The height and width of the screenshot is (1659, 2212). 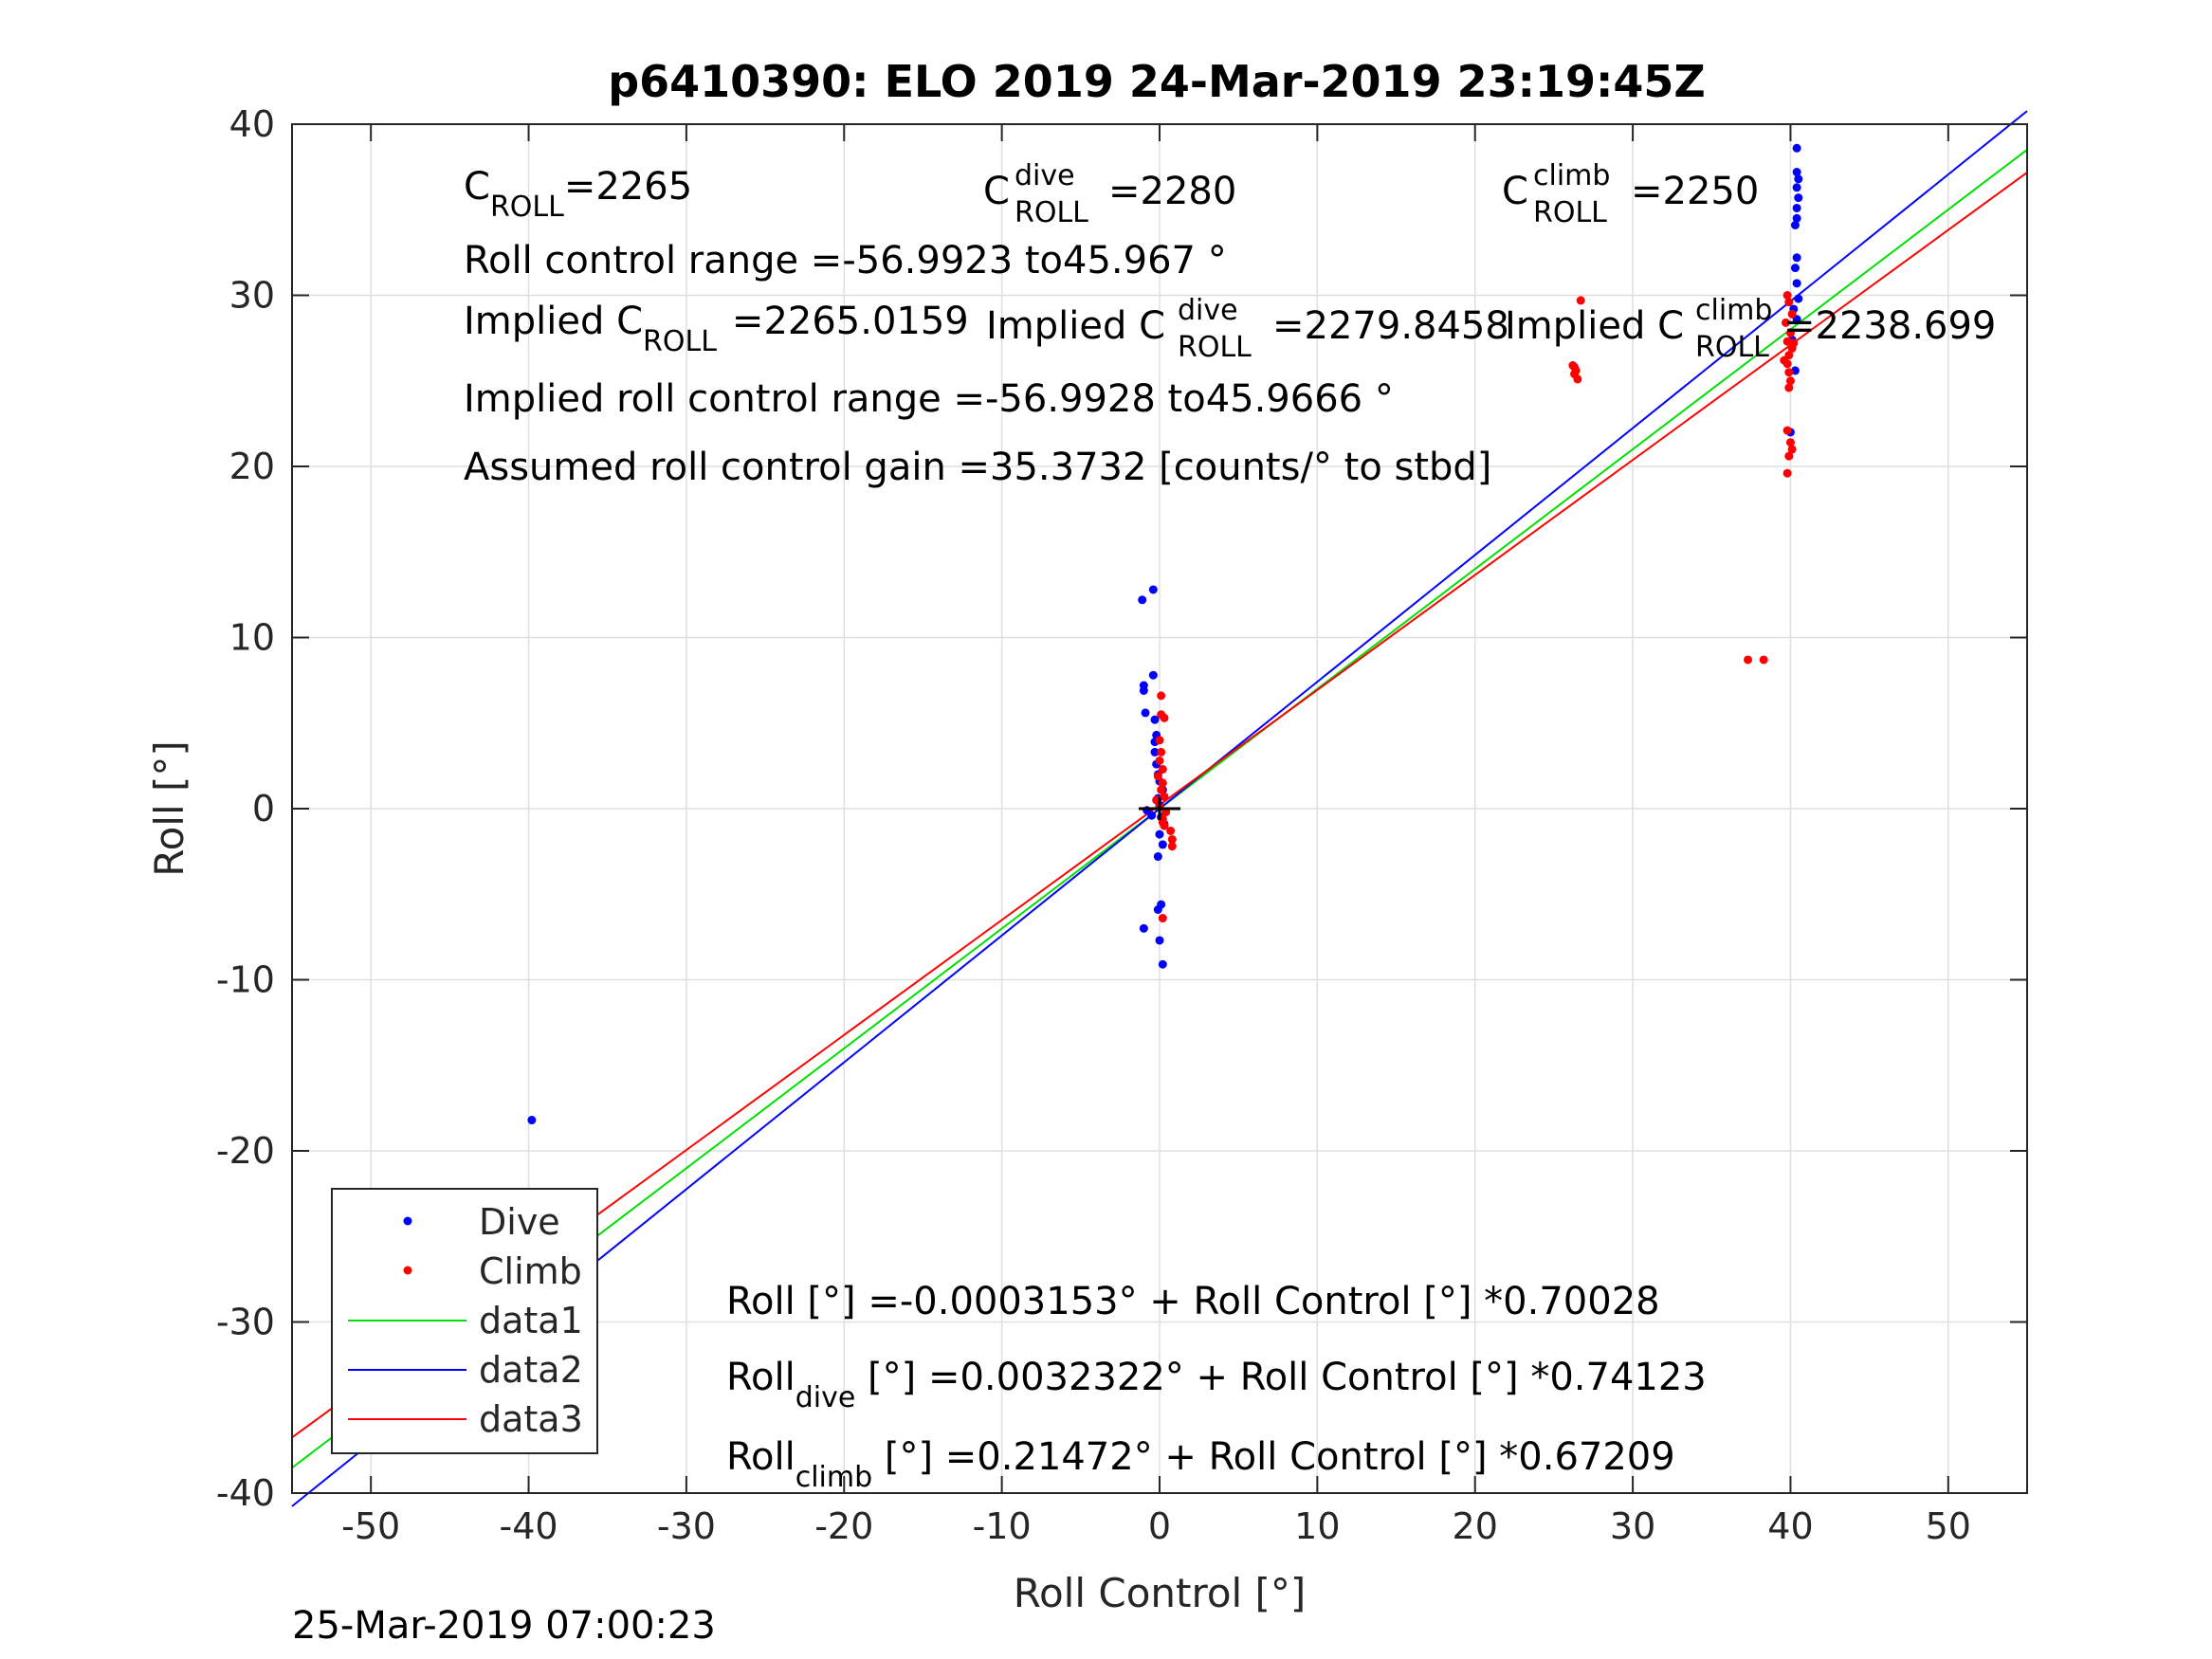 What do you see at coordinates (1159, 1526) in the screenshot?
I see `x-tick-label: 0` at bounding box center [1159, 1526].